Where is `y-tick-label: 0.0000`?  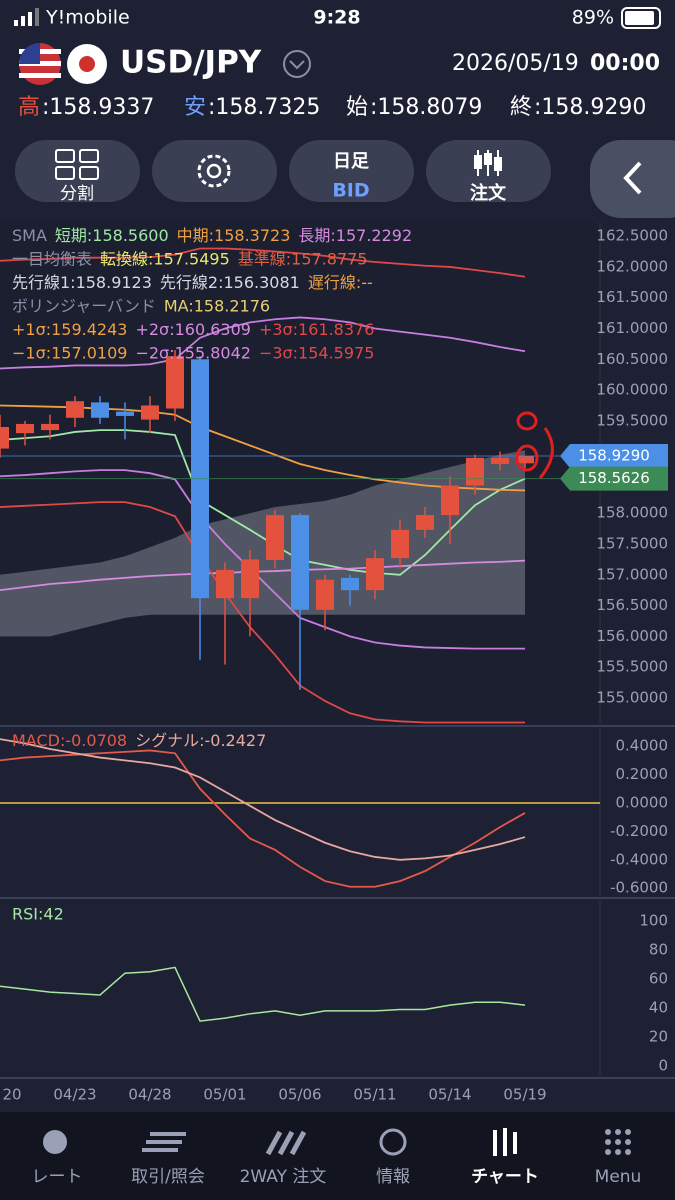
y-tick-label: 0.0000 is located at coordinates (642, 802).